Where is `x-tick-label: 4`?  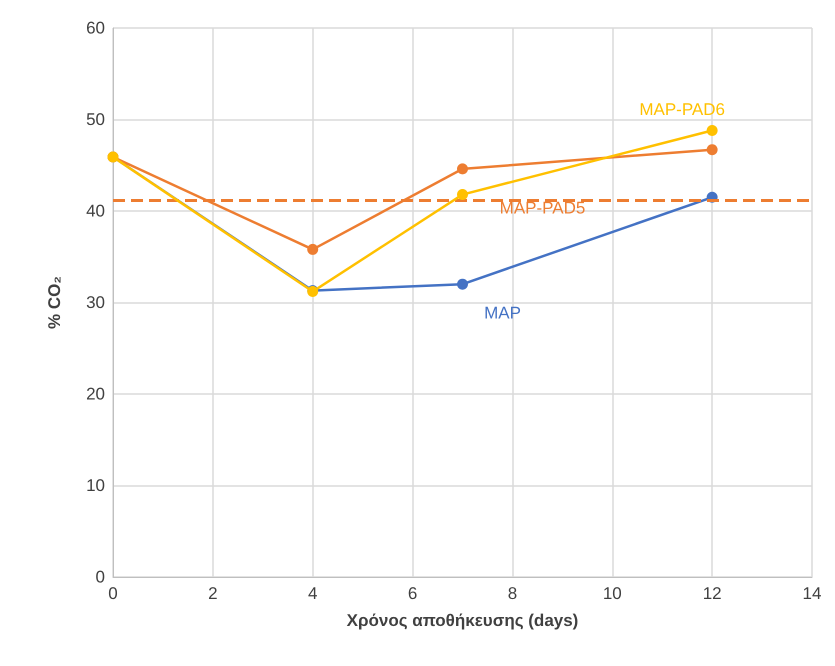 x-tick-label: 4 is located at coordinates (313, 593).